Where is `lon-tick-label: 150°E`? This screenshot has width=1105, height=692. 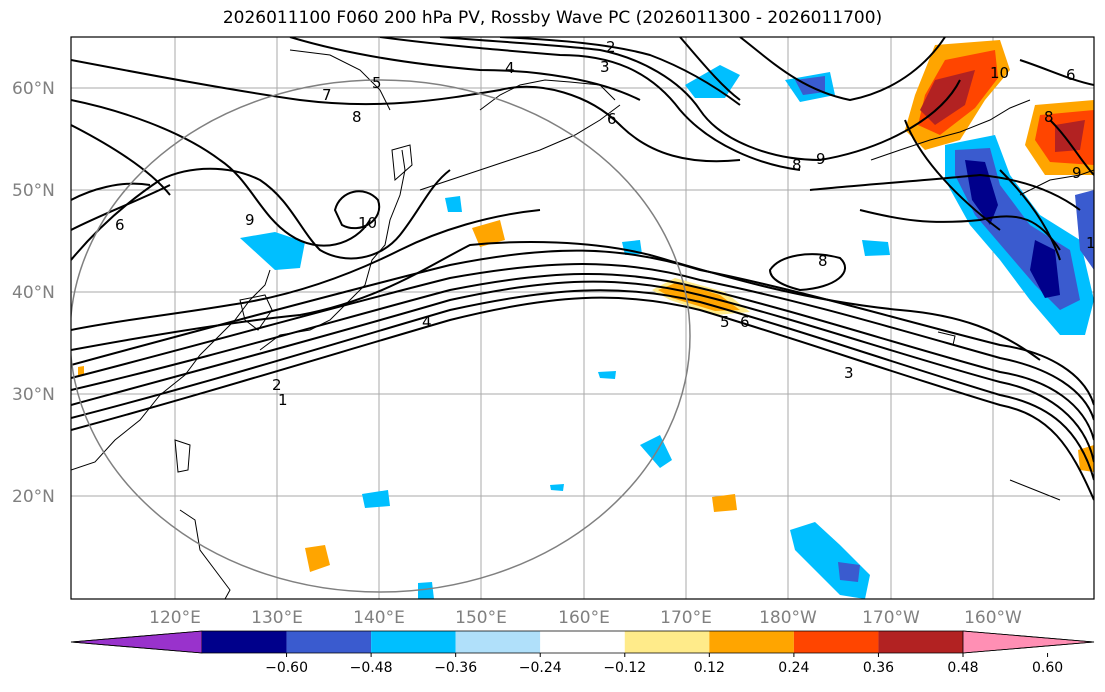
lon-tick-label: 150°E is located at coordinates (481, 618).